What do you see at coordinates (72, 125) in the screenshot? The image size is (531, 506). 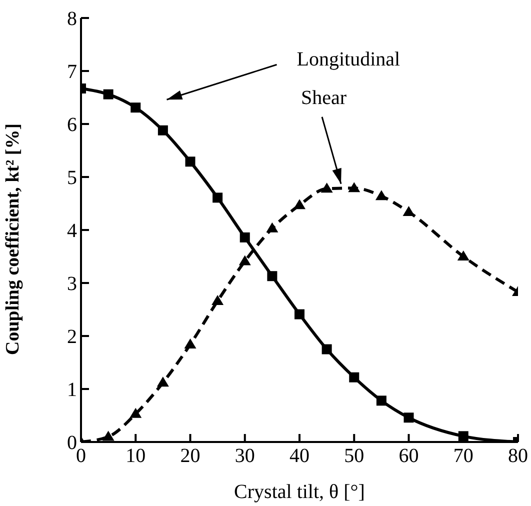 I see `y-tick-label: 6` at bounding box center [72, 125].